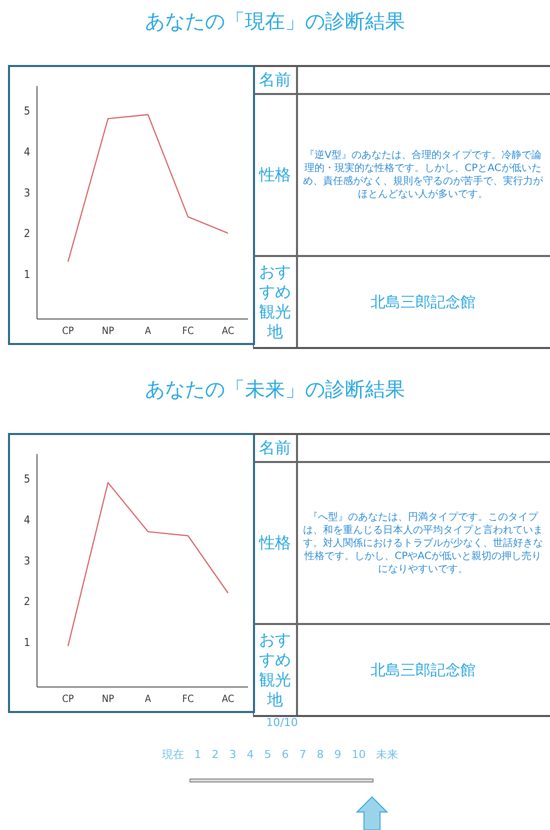 The height and width of the screenshot is (830, 550). Describe the element at coordinates (275, 389) in the screenshot. I see `chart-title: あなたの「未来」の診断結果` at that location.